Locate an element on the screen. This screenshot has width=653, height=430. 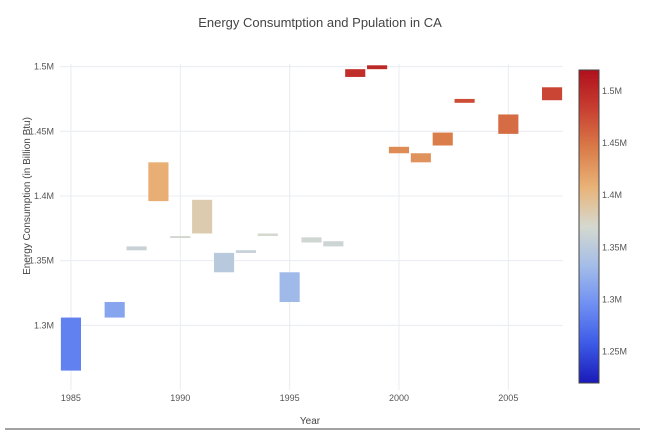
chart-title: Energy Consumtption and Ppulation in CA is located at coordinates (320, 22).